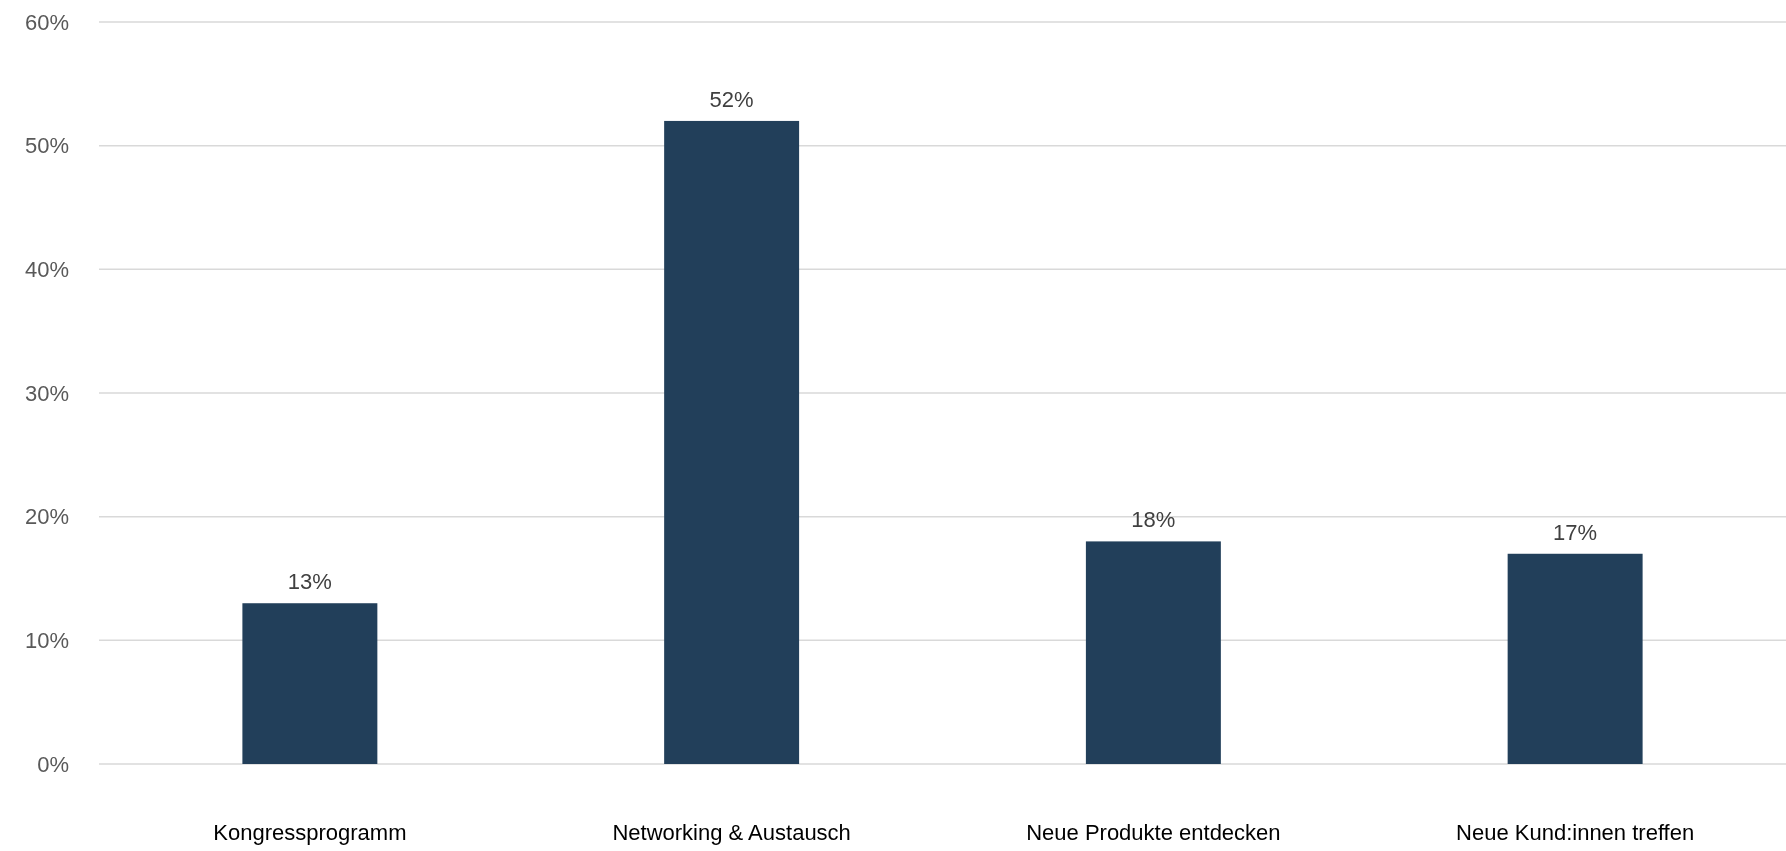  Describe the element at coordinates (1153, 520) in the screenshot. I see `data-label: 18%` at that location.